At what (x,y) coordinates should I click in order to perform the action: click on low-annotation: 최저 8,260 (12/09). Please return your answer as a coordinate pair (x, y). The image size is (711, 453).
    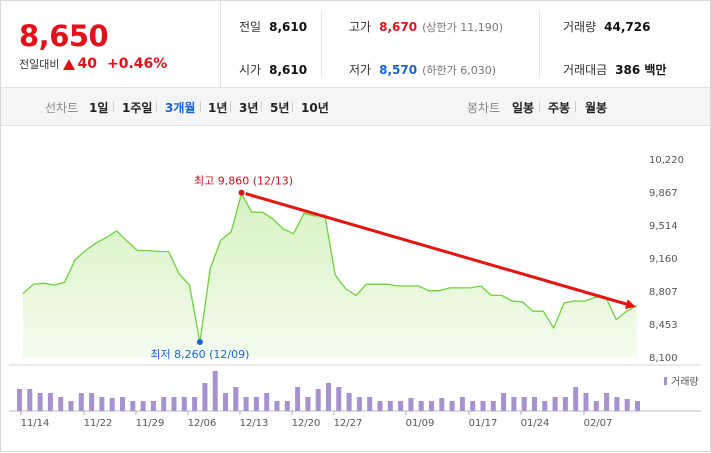
    Looking at the image, I should click on (199, 354).